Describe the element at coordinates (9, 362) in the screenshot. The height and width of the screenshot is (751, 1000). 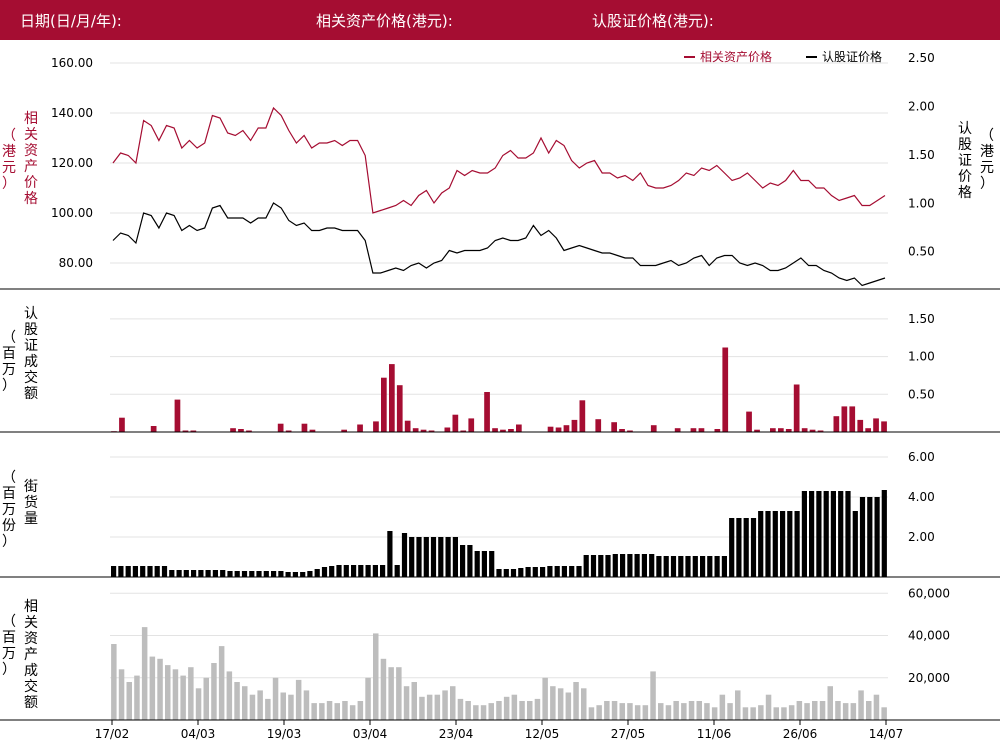
I see `warrant-turnover-unit: （百万）` at that location.